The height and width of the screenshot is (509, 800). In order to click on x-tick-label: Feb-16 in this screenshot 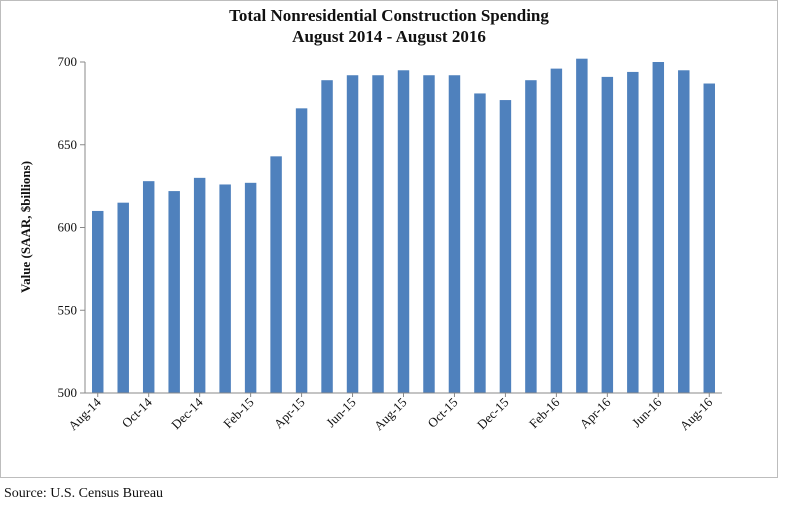, I will do `click(544, 412)`.